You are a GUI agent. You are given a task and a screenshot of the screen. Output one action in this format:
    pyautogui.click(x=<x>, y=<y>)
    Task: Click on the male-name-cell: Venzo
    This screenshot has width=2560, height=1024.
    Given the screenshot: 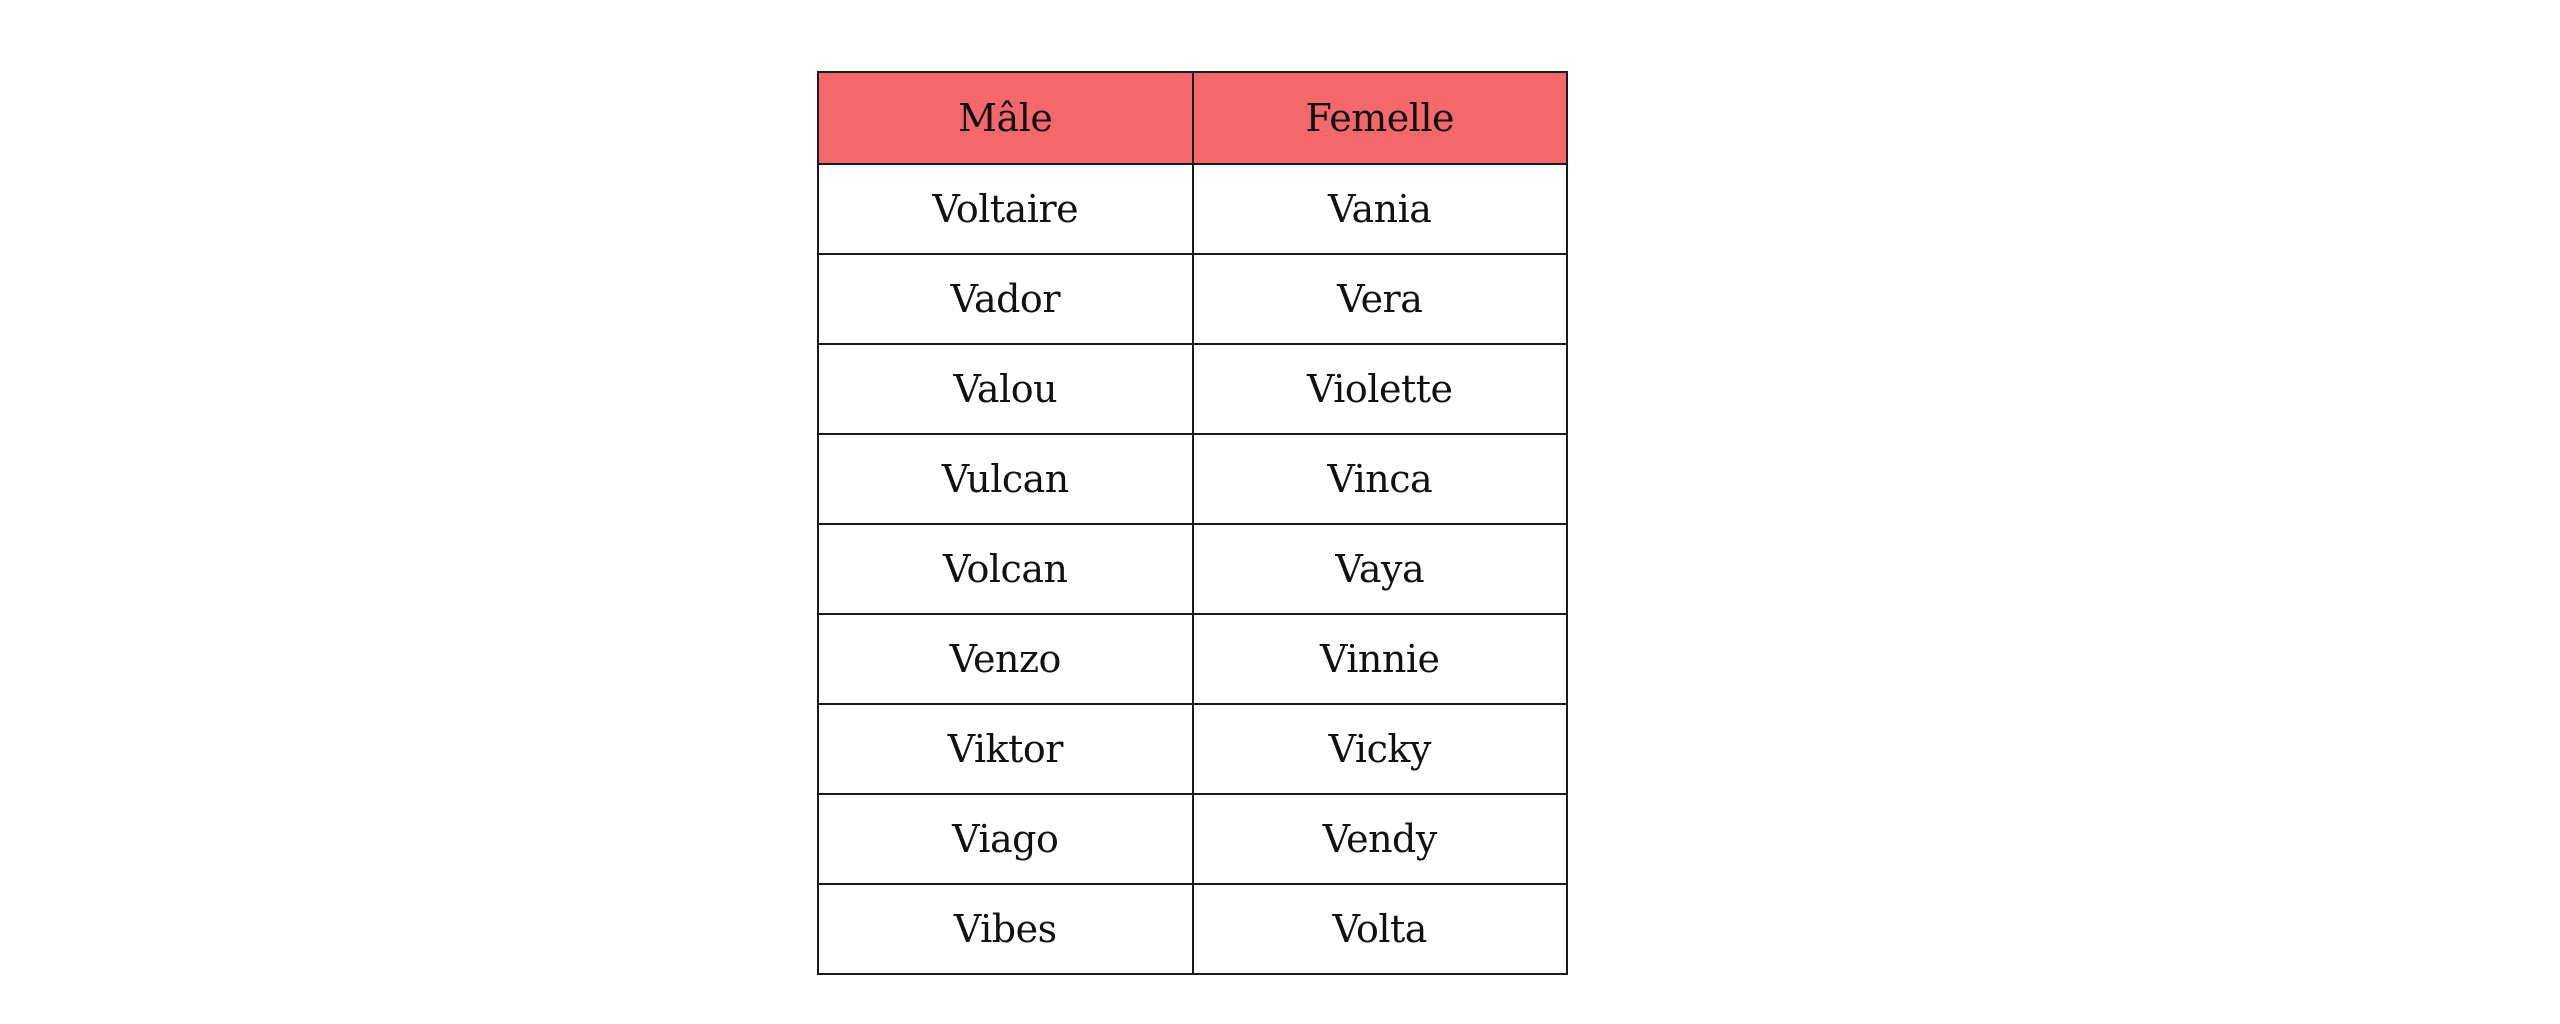 What is the action you would take?
    pyautogui.click(x=1005, y=659)
    